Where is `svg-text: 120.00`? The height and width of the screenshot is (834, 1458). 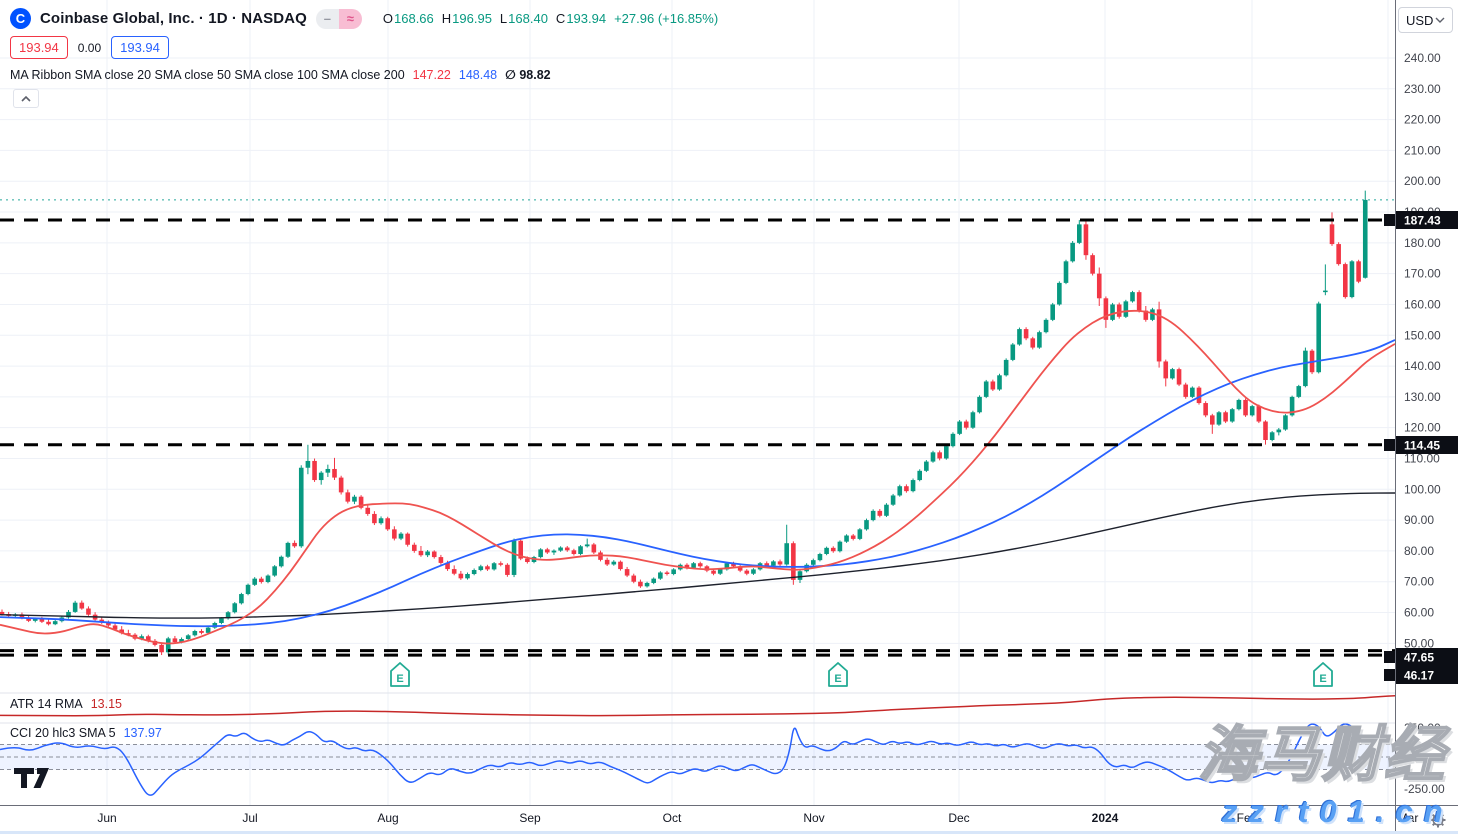 svg-text: 120.00 is located at coordinates (1422, 428).